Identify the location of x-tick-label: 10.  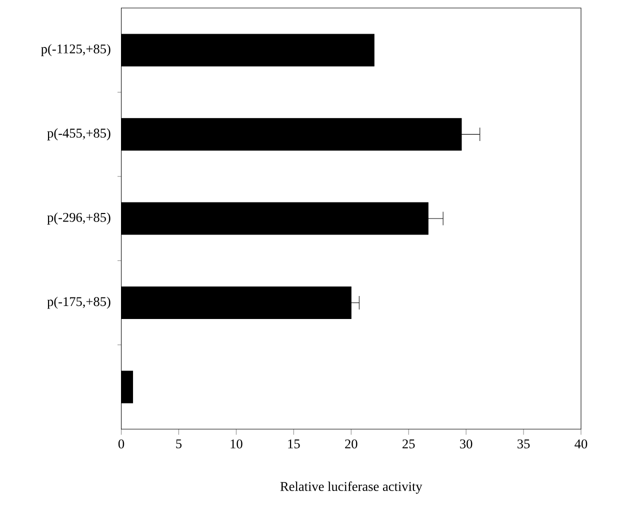
(236, 443).